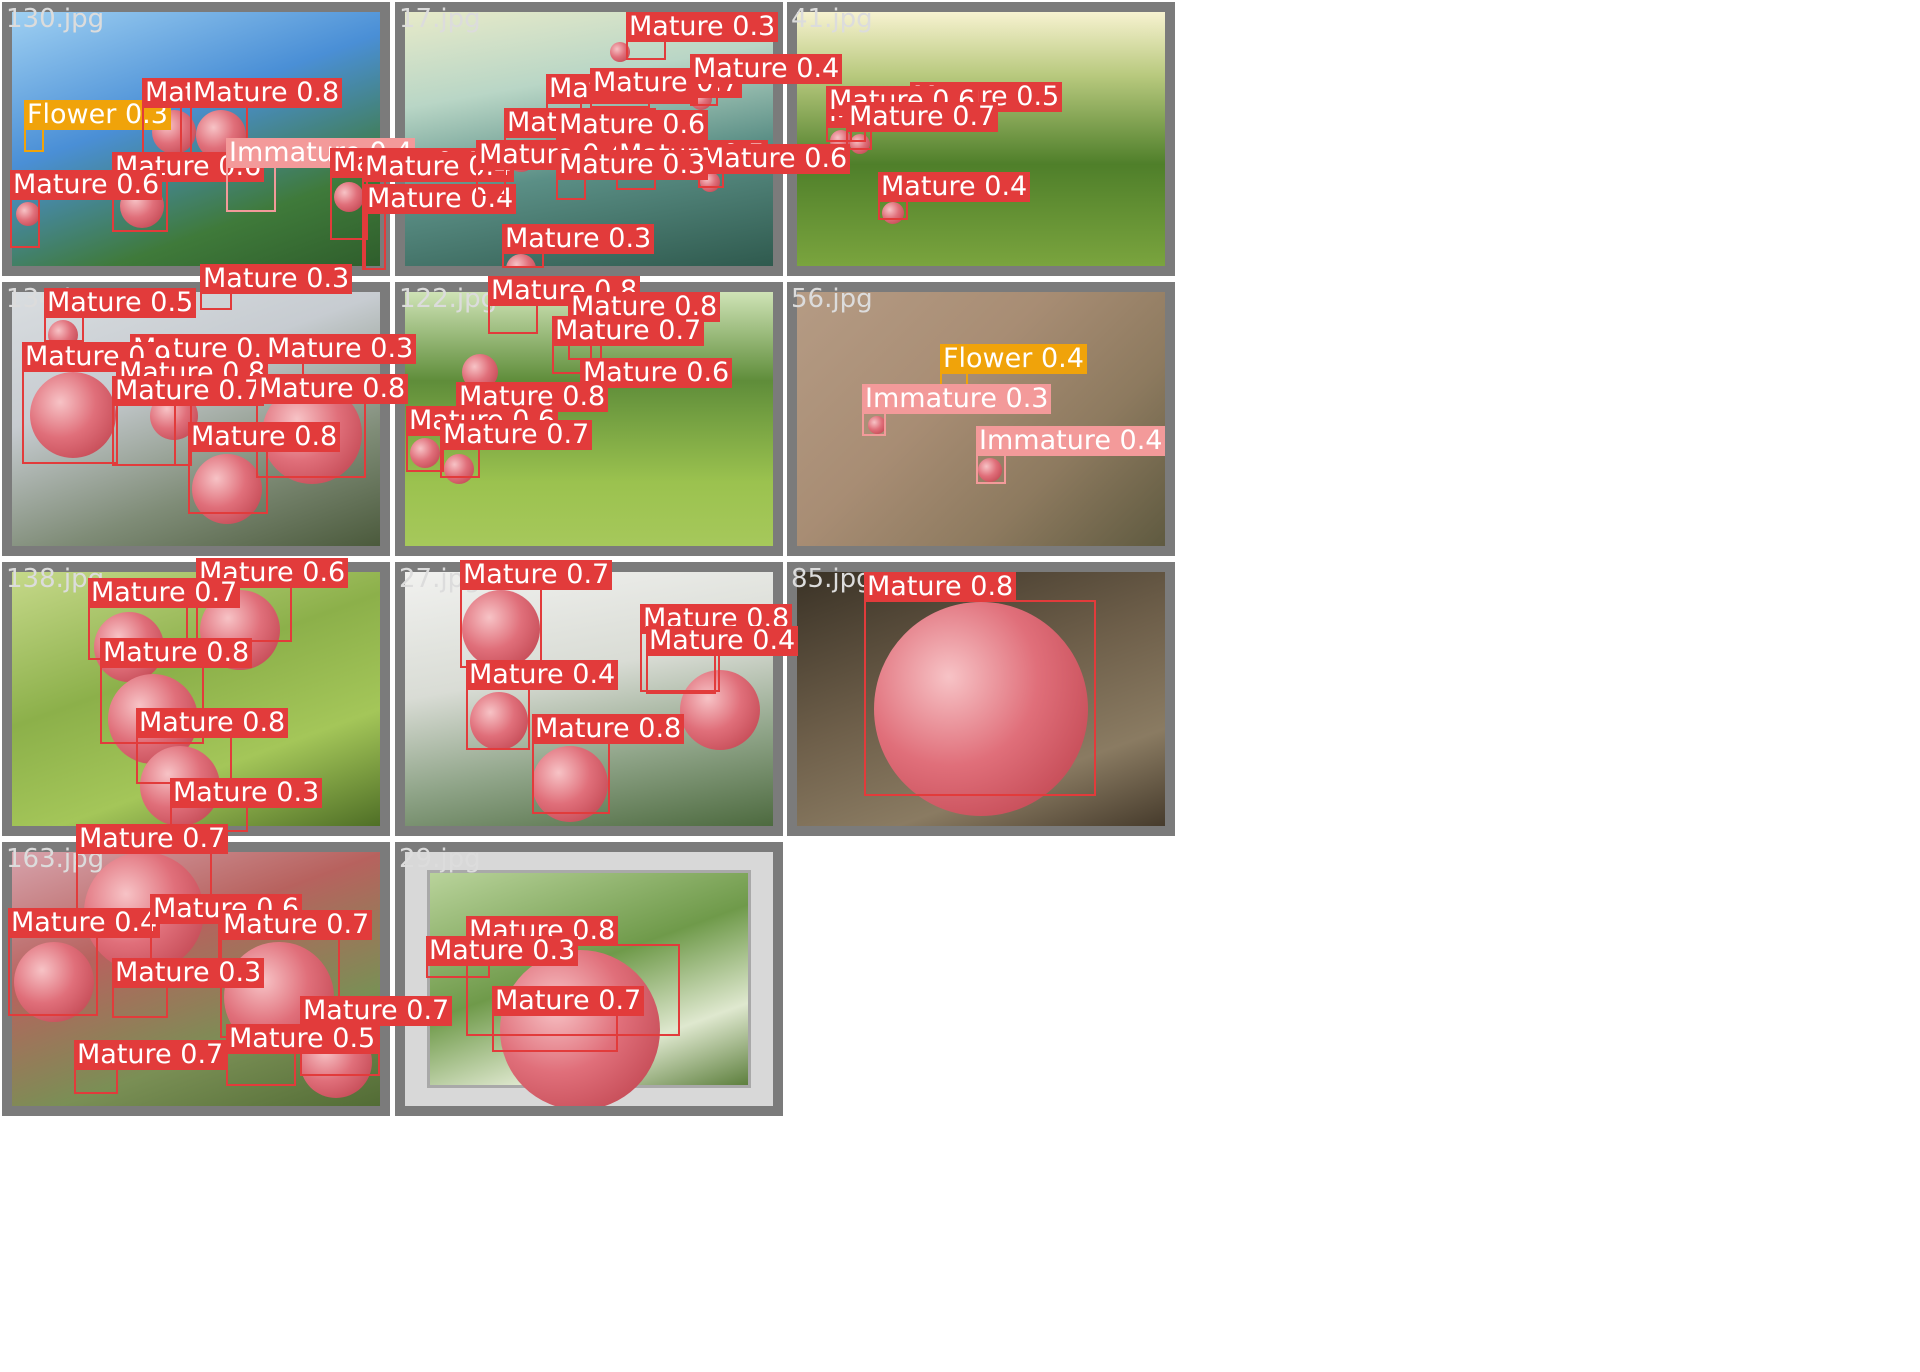 This screenshot has height=1372, width=1920. I want to click on detection-box: Mature 0.5, so click(120, 315).